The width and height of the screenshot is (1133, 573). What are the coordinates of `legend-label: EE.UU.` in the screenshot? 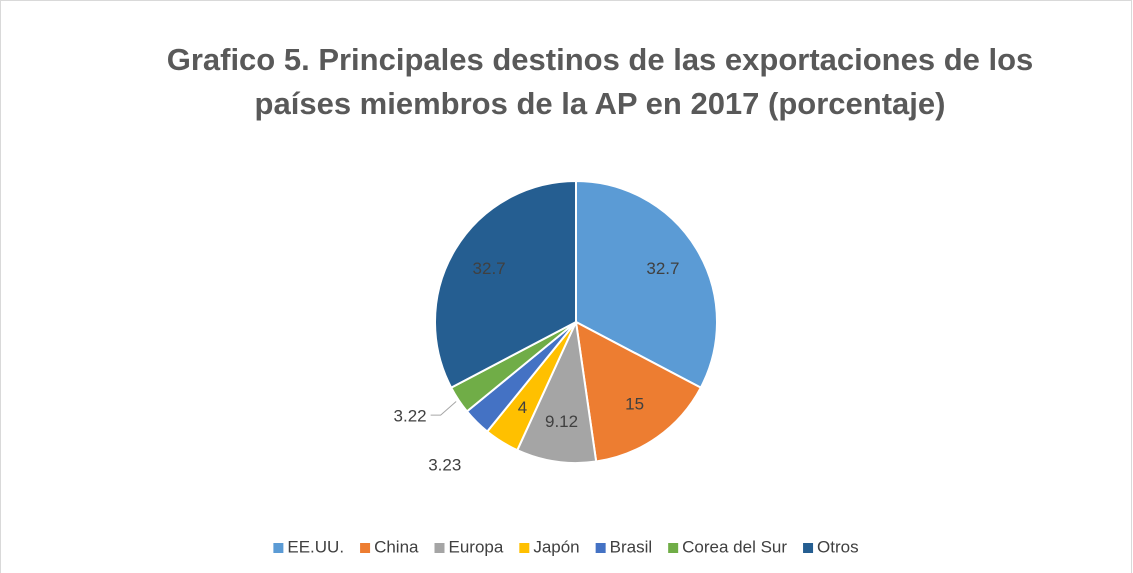 It's located at (315, 546).